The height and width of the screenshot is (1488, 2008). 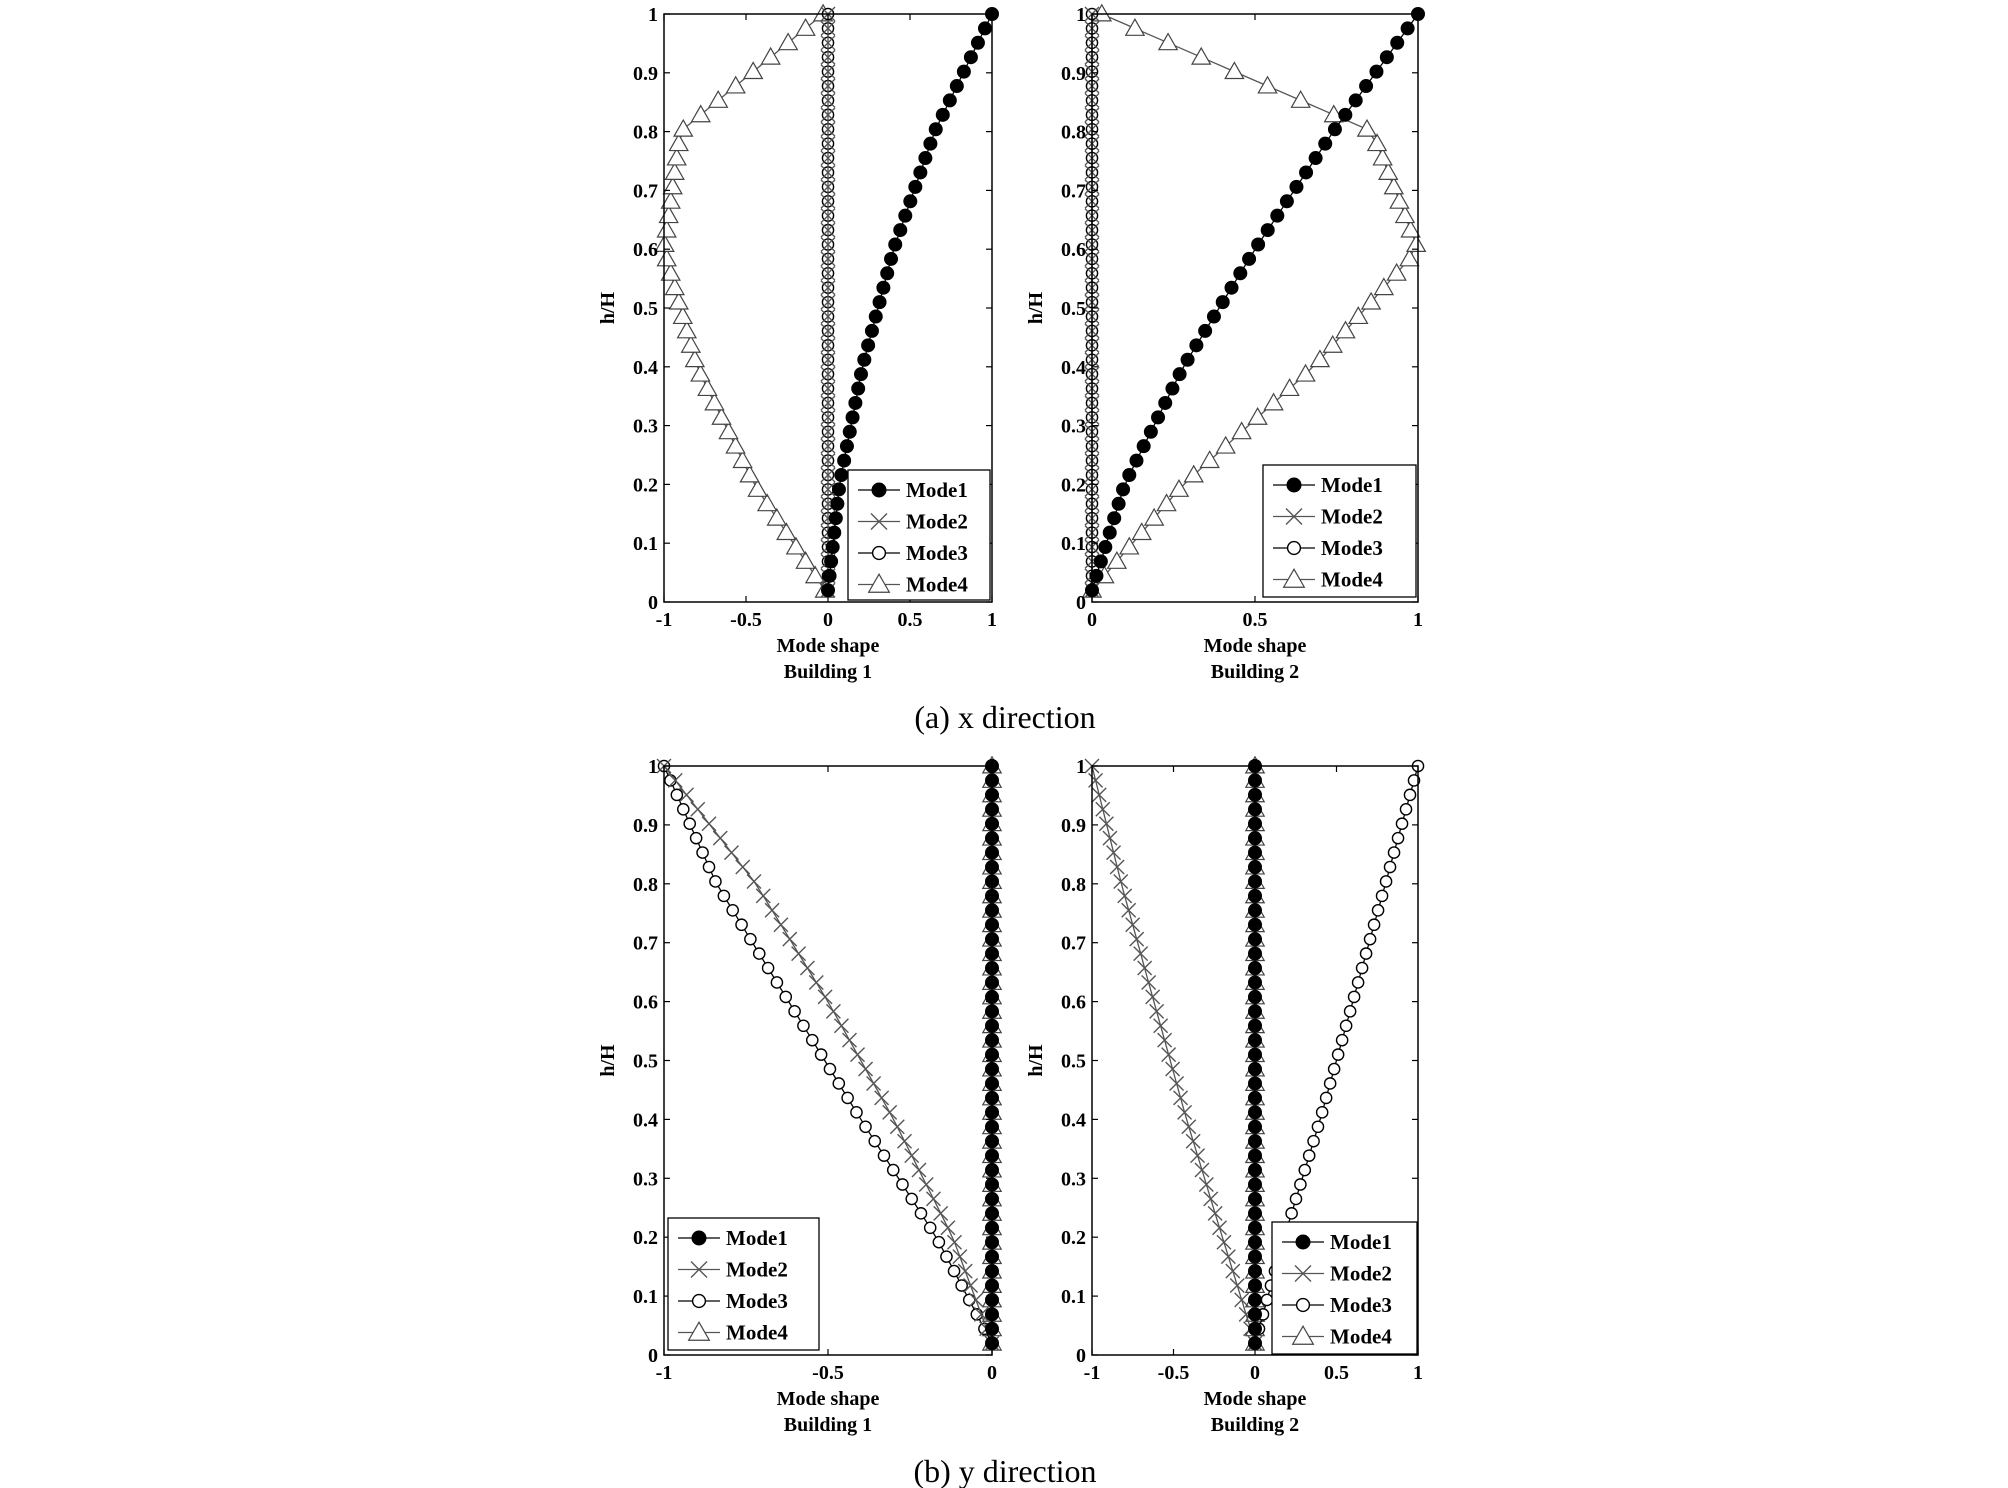 I want to click on y-tick-label: 0.2, so click(x=1073, y=1238).